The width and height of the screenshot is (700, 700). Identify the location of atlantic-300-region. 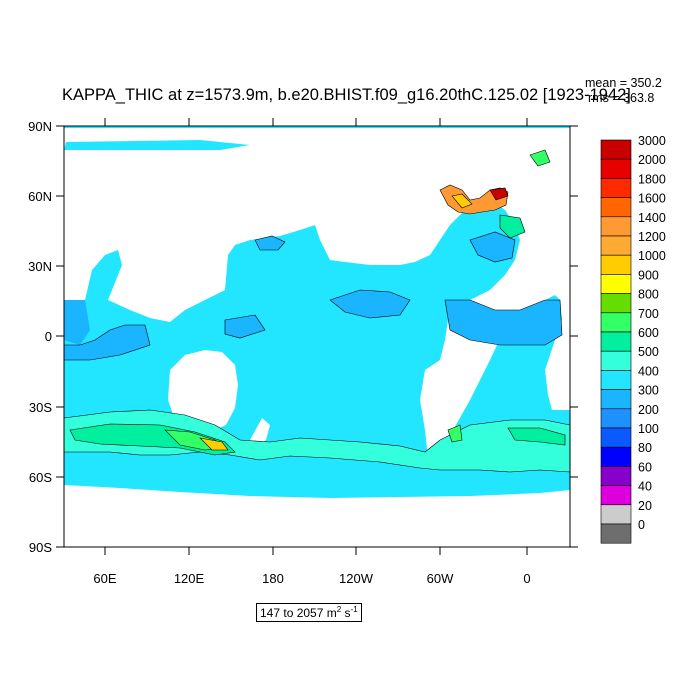
(503, 322).